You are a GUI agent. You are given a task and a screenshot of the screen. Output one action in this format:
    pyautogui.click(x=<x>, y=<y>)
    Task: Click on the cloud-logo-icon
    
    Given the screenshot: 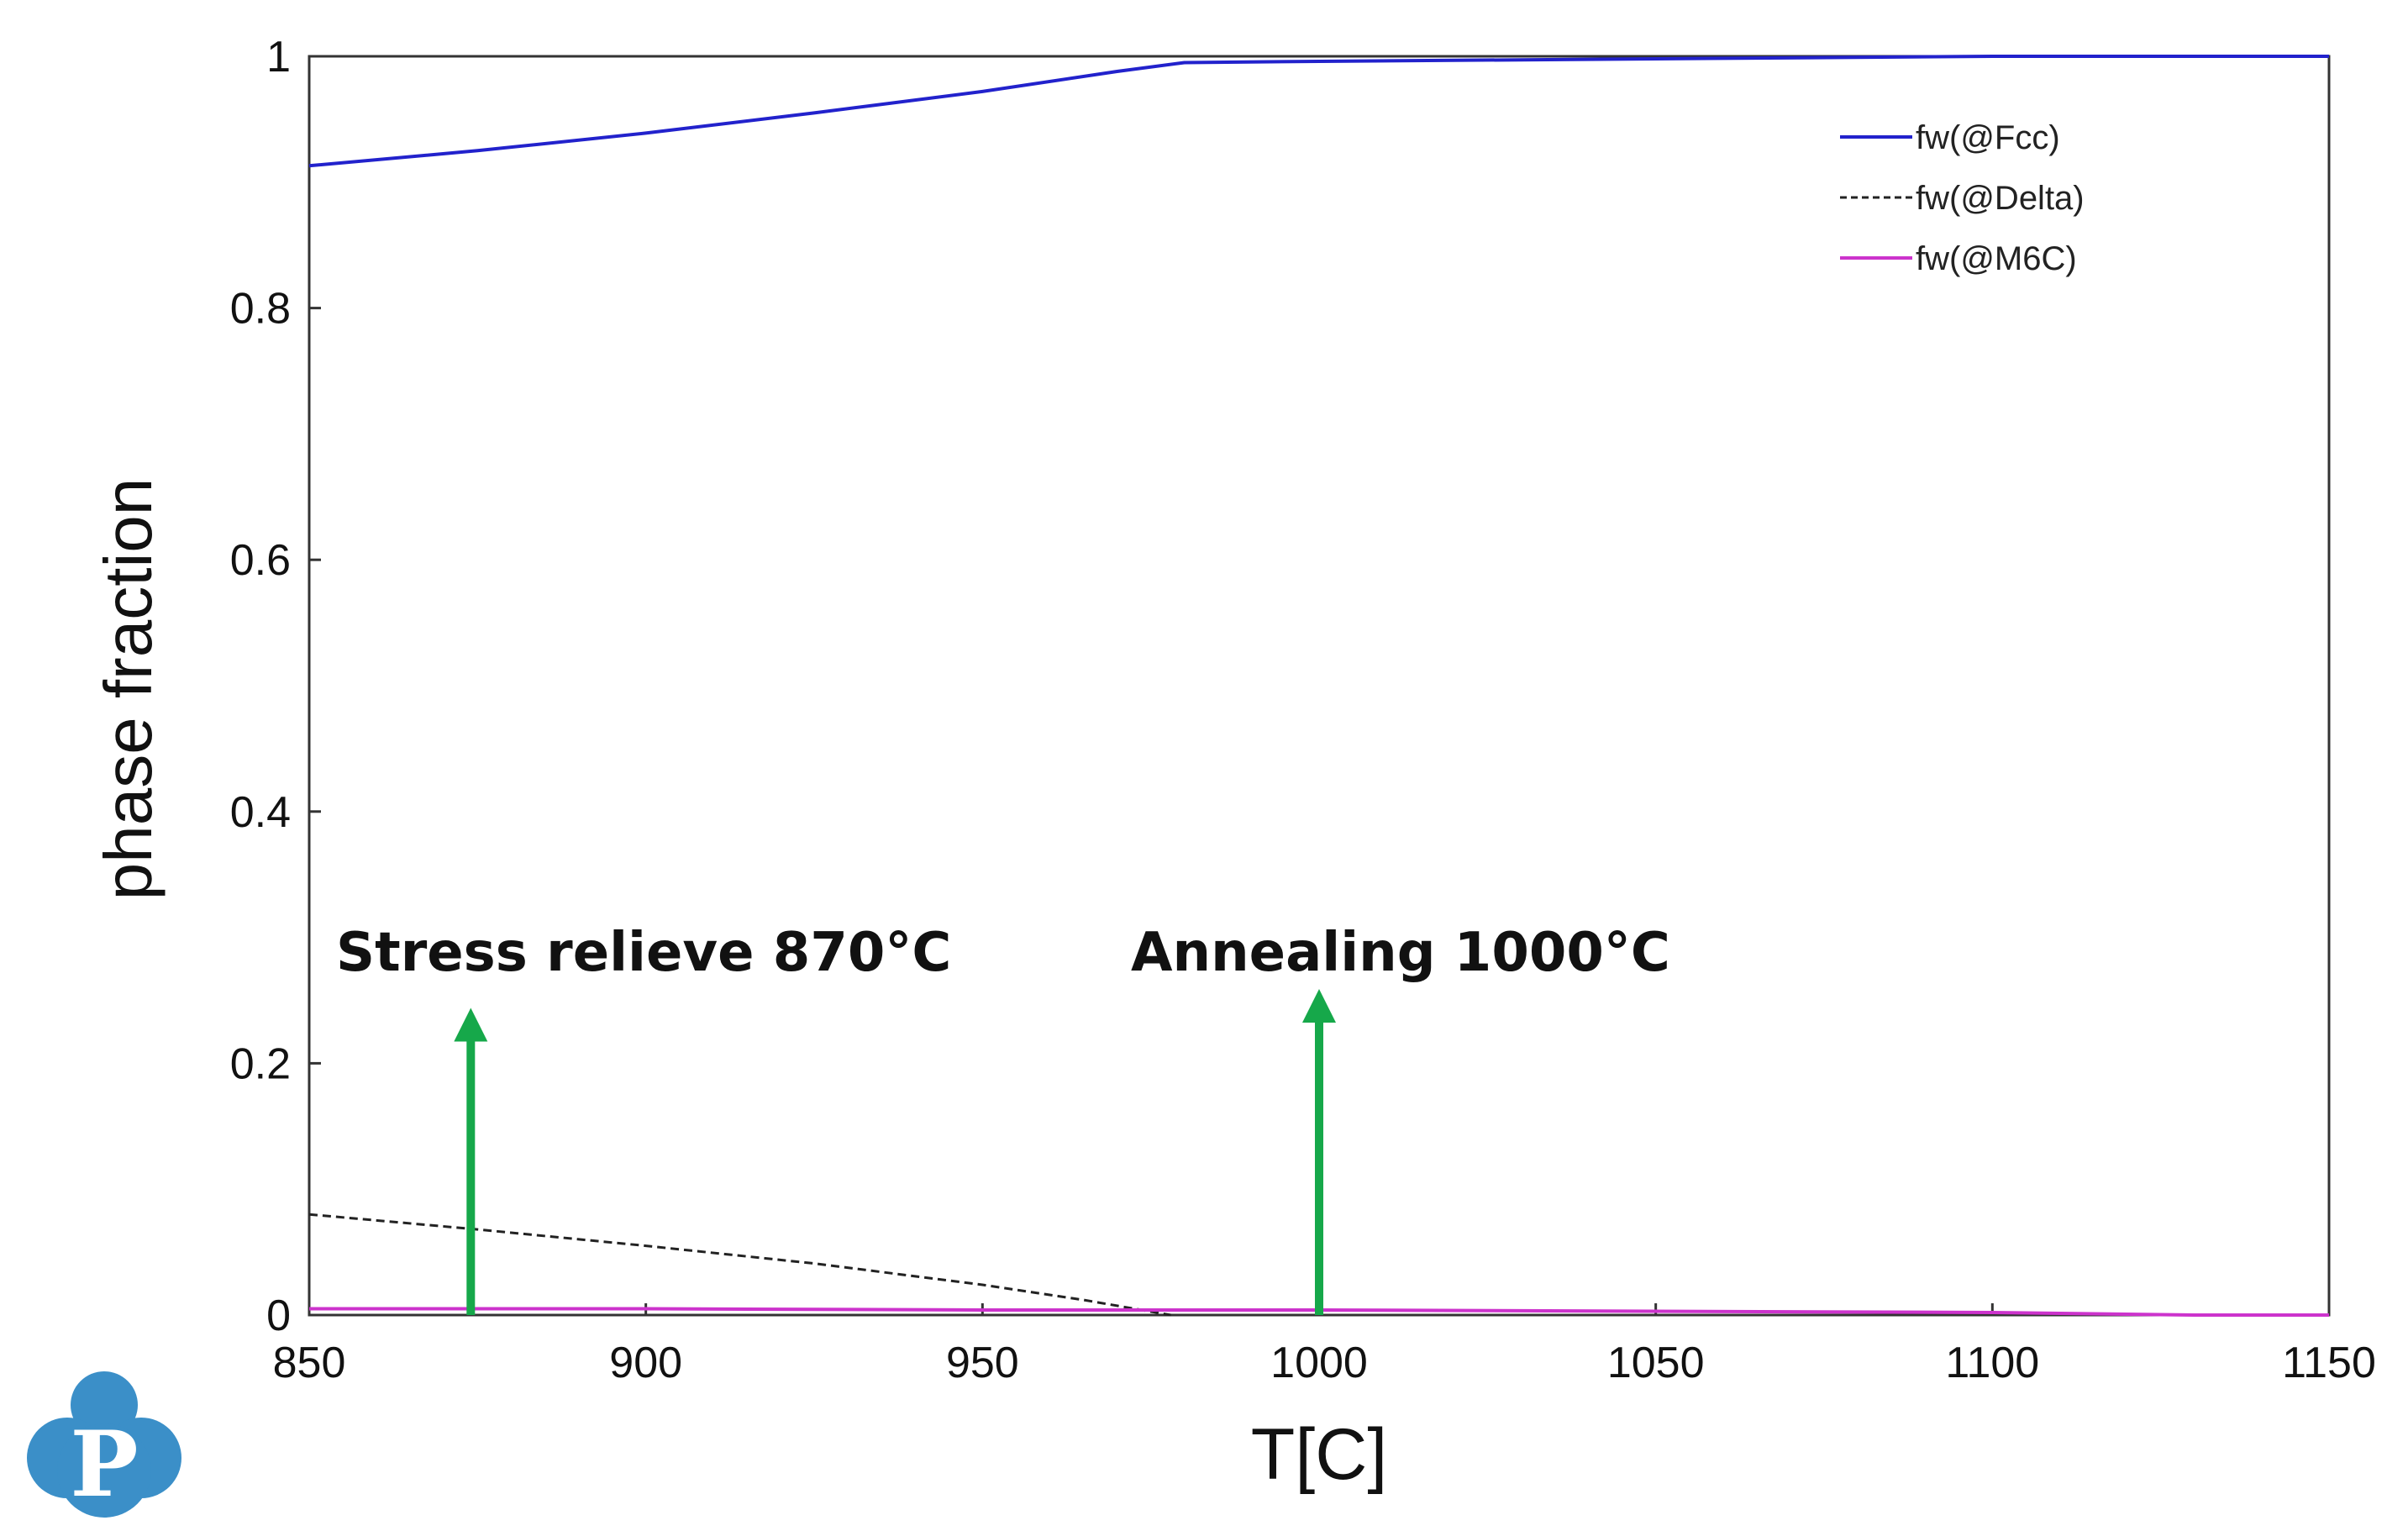 What is the action you would take?
    pyautogui.click(x=104, y=1444)
    